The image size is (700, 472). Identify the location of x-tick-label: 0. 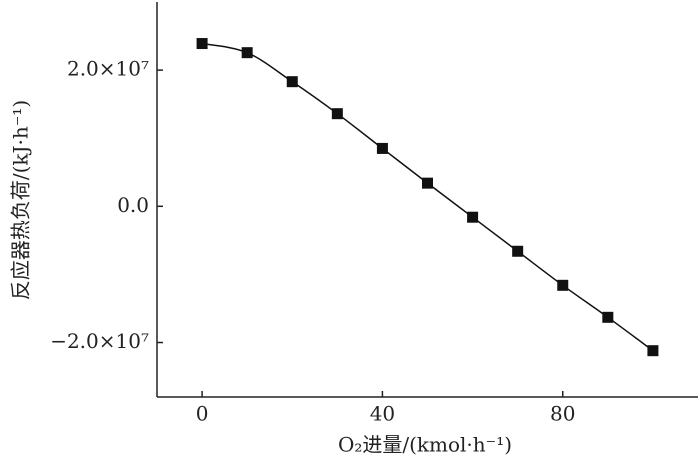
(202, 414).